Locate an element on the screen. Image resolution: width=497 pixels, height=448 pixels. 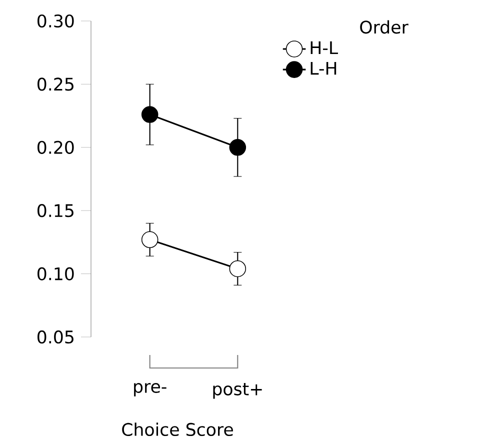
legend-label: L-H is located at coordinates (323, 68).